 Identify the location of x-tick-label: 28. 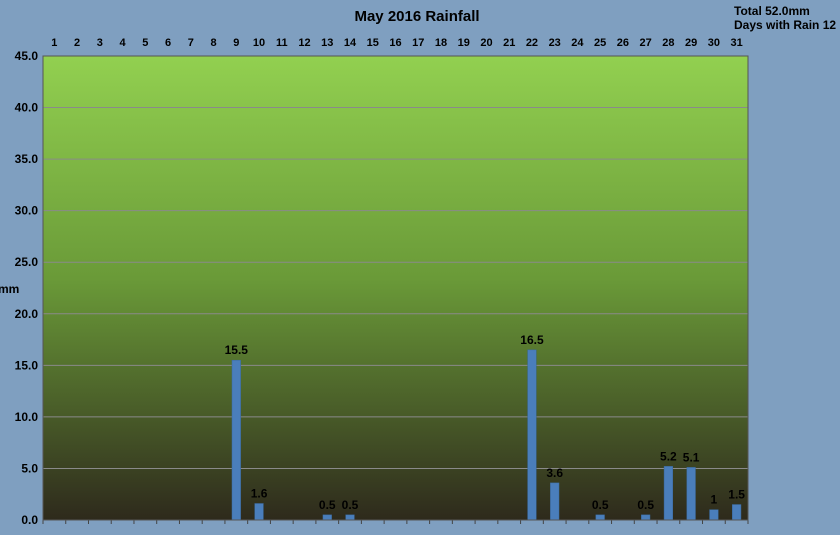
(668, 43).